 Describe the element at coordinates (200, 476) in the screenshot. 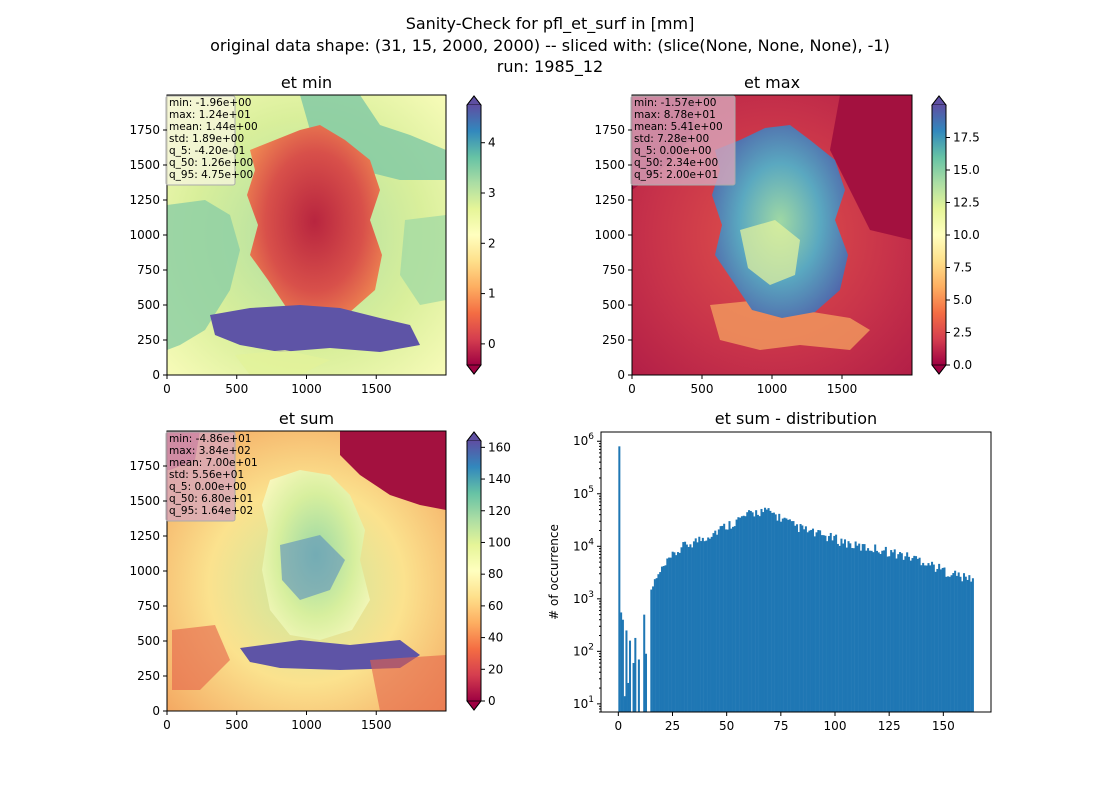

I see `stats-box` at that location.